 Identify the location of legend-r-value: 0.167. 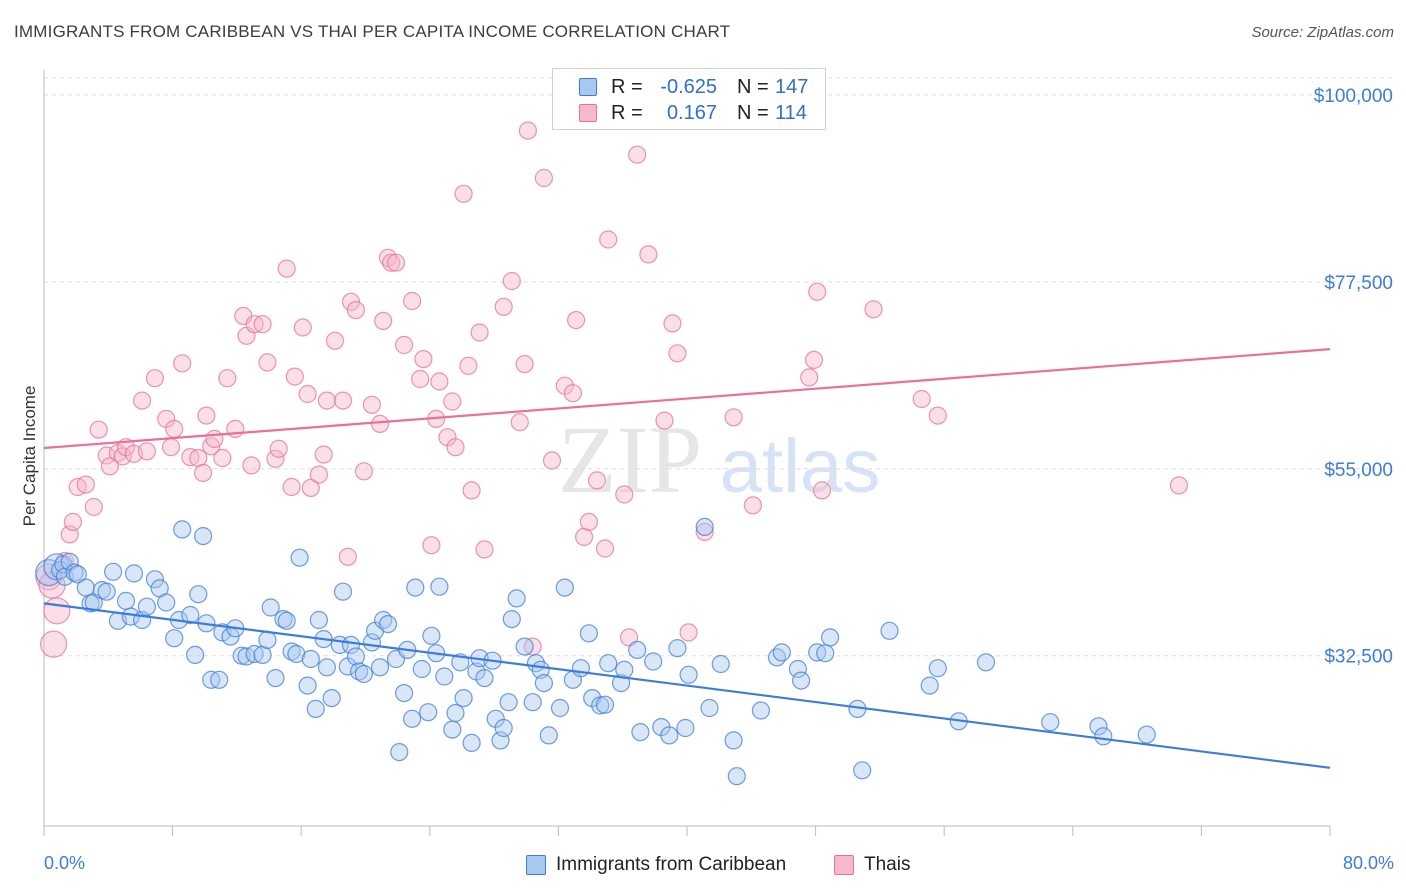
(691, 112).